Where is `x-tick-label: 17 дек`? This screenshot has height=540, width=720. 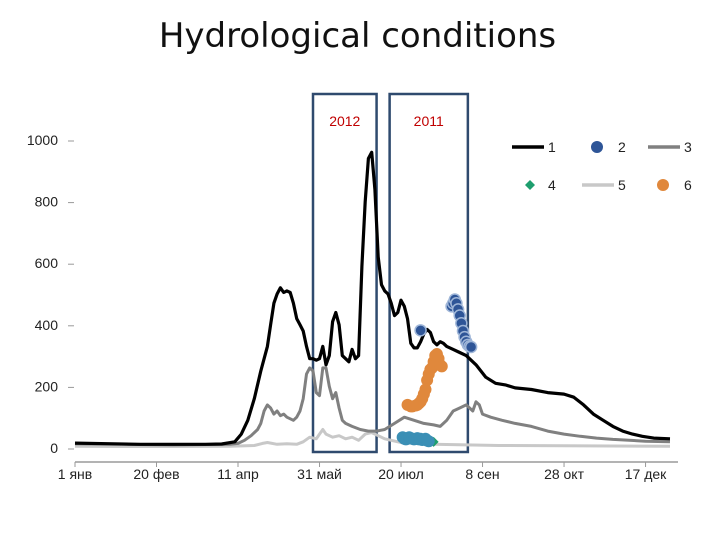 x-tick-label: 17 дек is located at coordinates (646, 474).